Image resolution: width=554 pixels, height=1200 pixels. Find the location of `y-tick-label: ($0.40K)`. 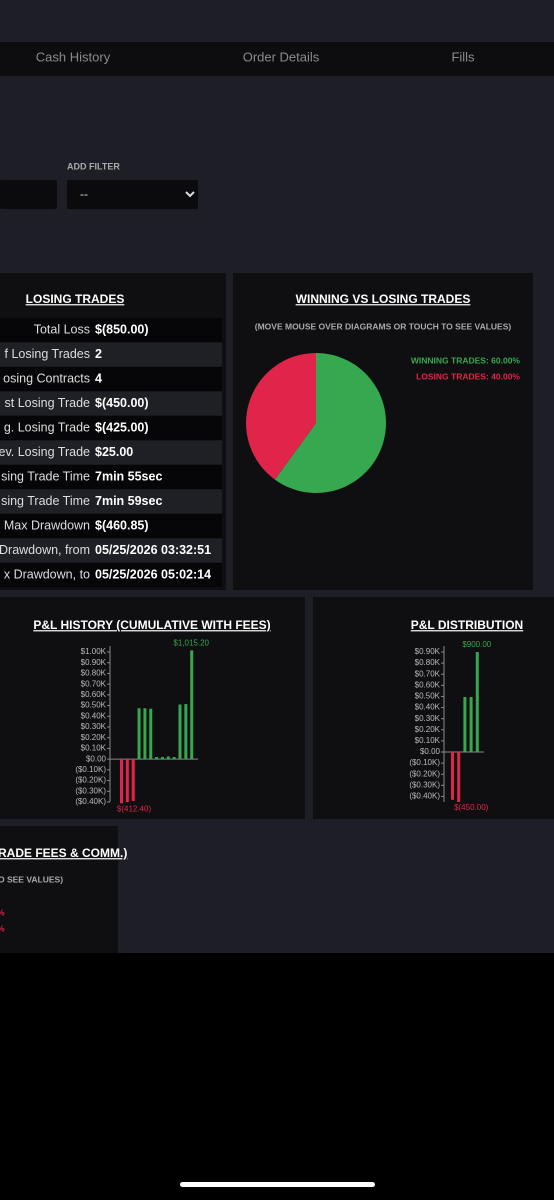

y-tick-label: ($0.40K) is located at coordinates (90, 801).